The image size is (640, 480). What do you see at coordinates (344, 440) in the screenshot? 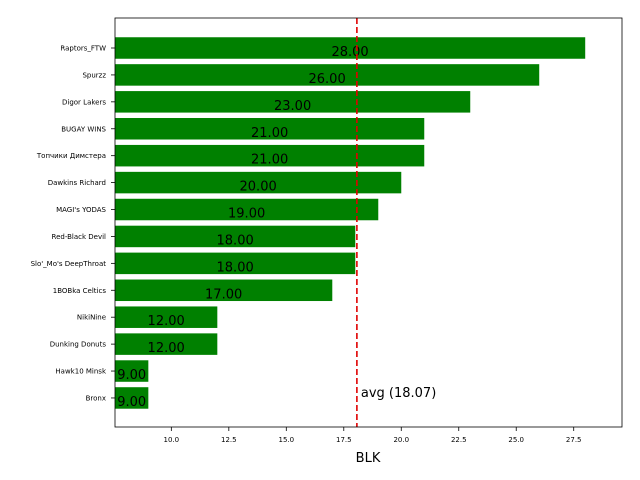
I see `x-tick-label: 17.5` at bounding box center [344, 440].